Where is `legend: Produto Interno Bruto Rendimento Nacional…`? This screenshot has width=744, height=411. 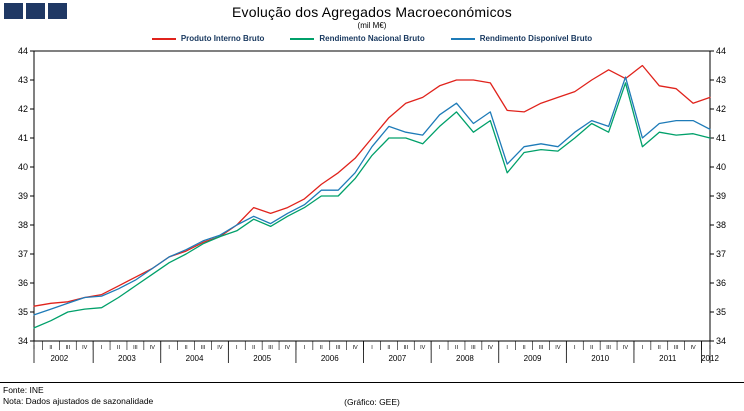
legend: Produto Interno Bruto Rendimento Nacional… is located at coordinates (372, 38).